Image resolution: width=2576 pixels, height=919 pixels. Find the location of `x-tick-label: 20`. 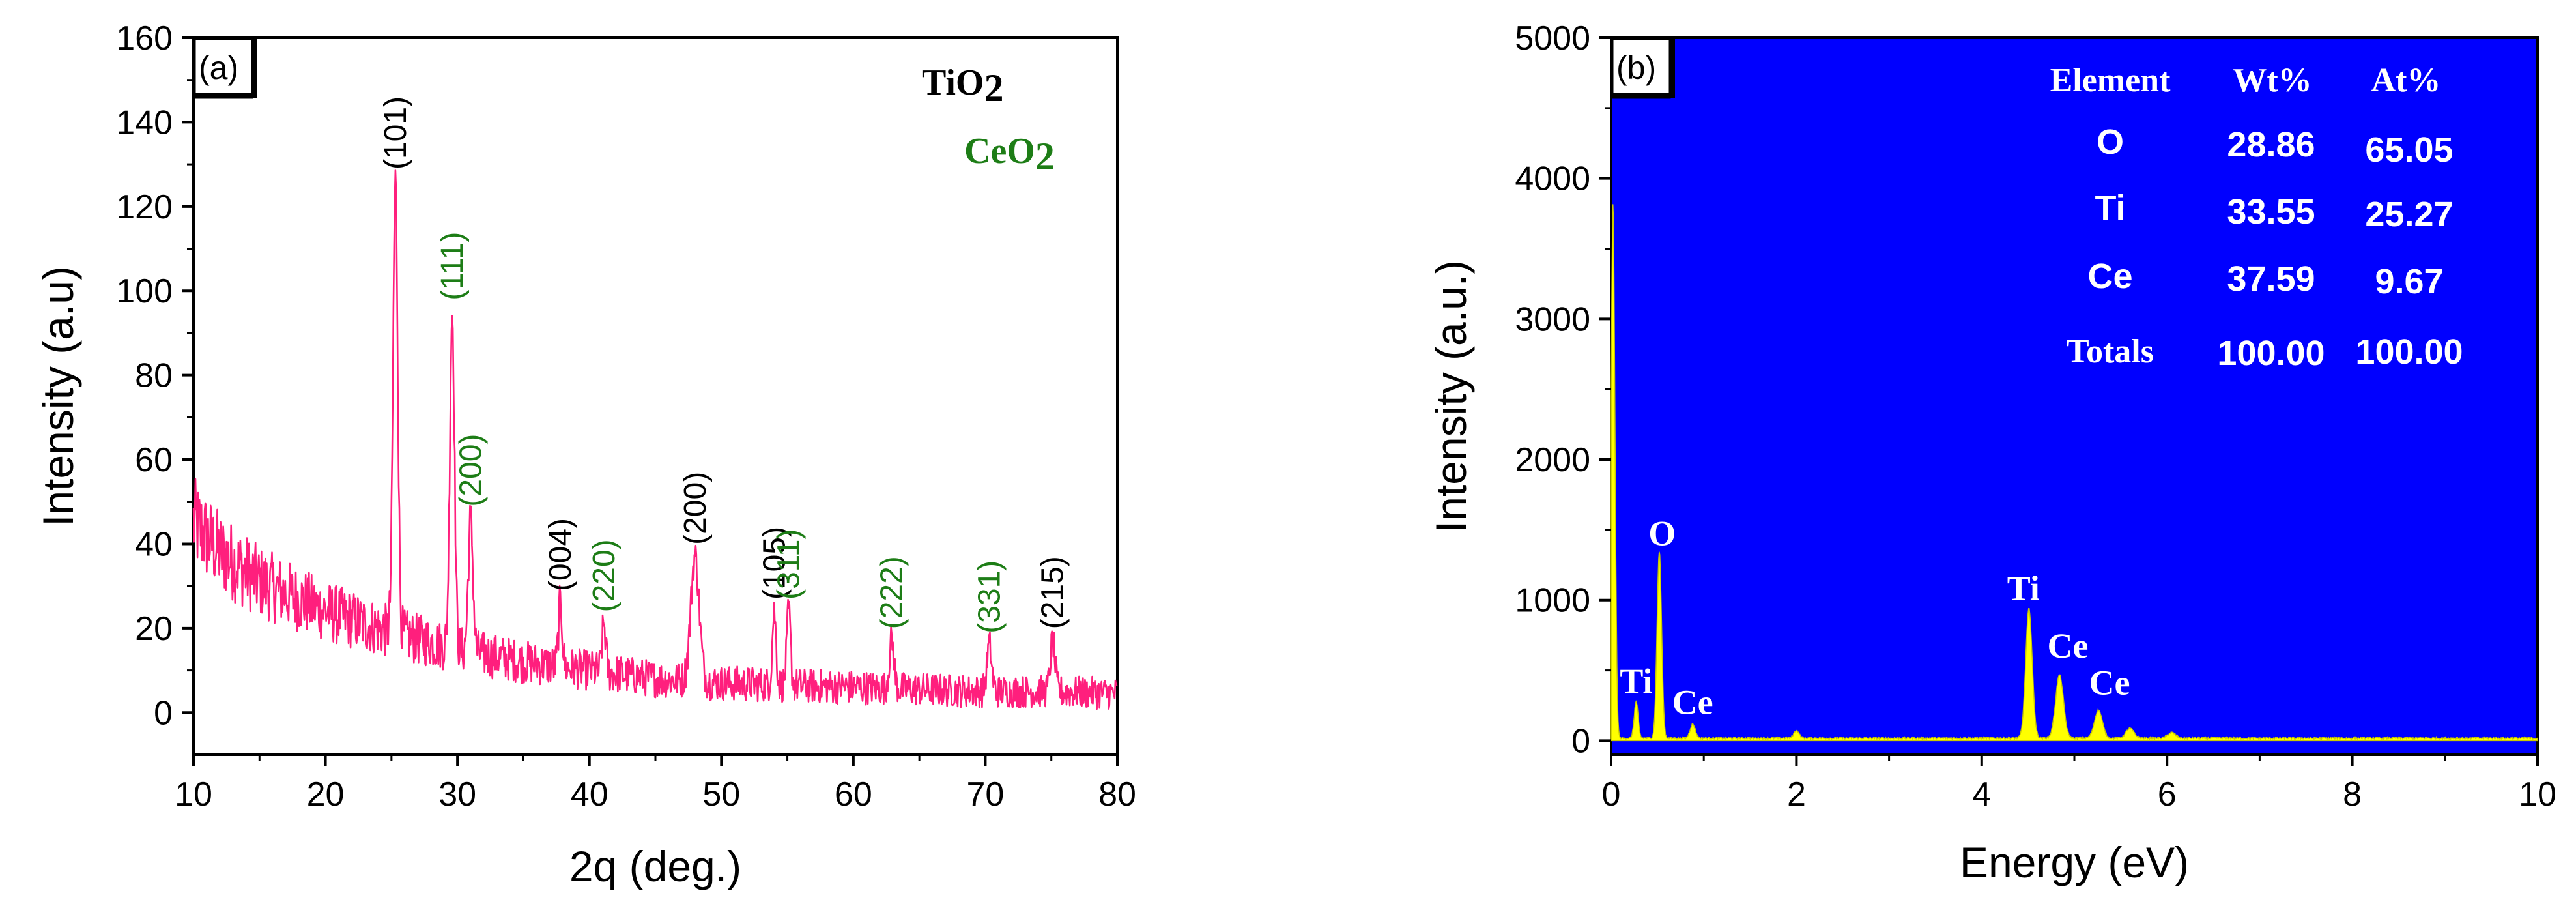

x-tick-label: 20 is located at coordinates (326, 795).